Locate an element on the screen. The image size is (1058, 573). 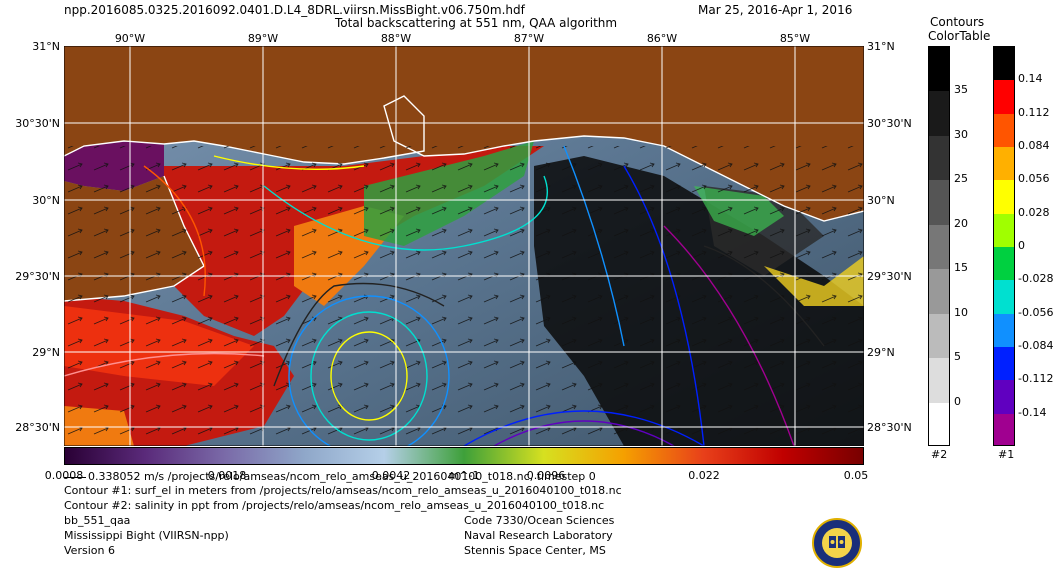
elevation-colortable-label: 0.056 is located at coordinates (1034, 179).